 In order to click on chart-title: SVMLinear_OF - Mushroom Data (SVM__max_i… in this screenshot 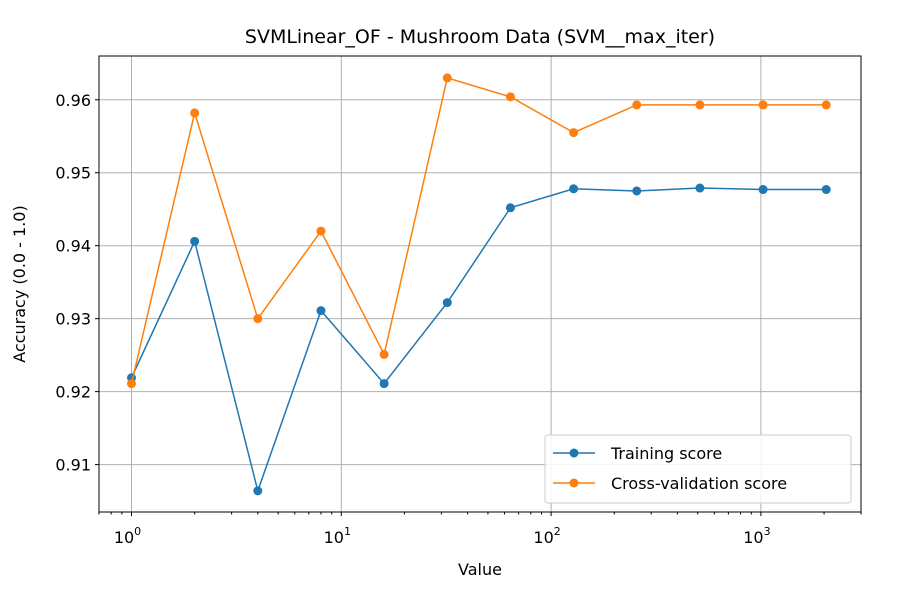, I will do `click(480, 37)`.